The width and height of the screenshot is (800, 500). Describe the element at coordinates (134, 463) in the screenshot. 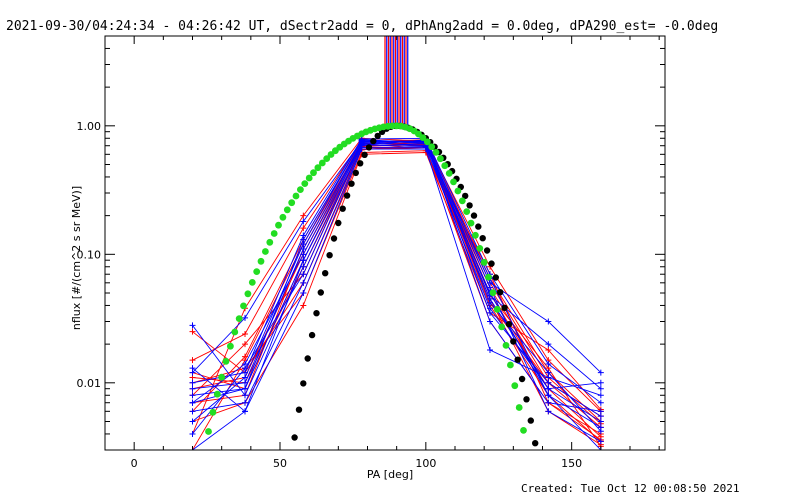

I see `x-tick-label: 0` at that location.